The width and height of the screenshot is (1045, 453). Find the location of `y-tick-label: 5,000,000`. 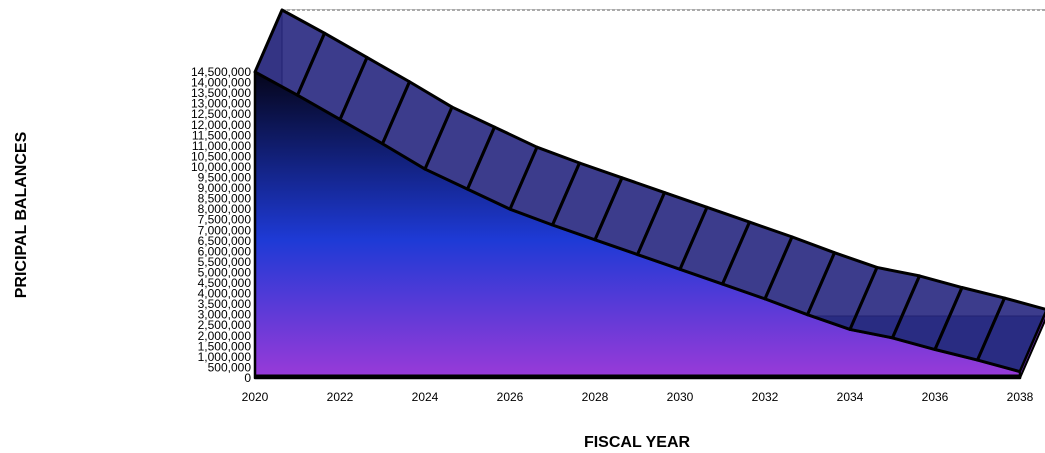

y-tick-label: 5,000,000 is located at coordinates (225, 272).